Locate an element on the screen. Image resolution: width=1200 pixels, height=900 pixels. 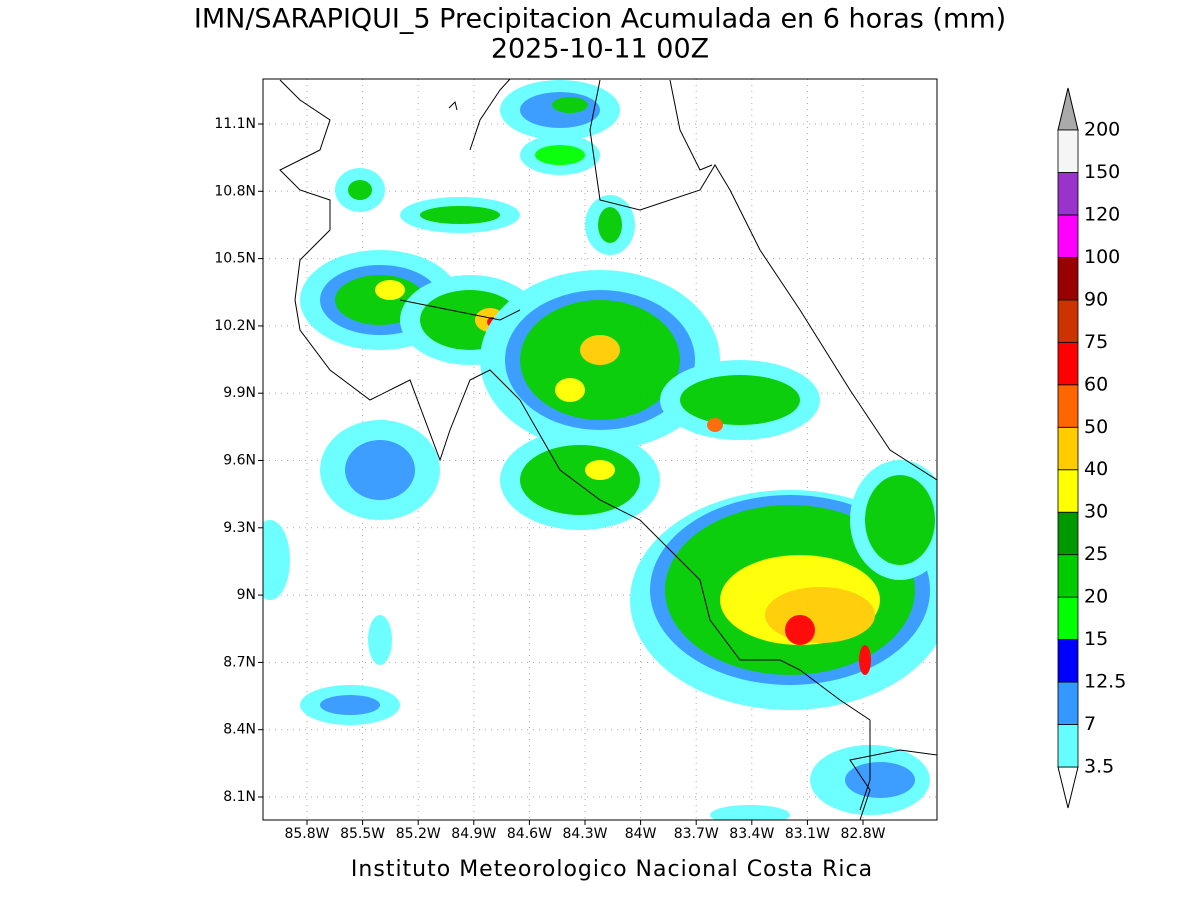
lon-label: 82.8W is located at coordinates (862, 834).